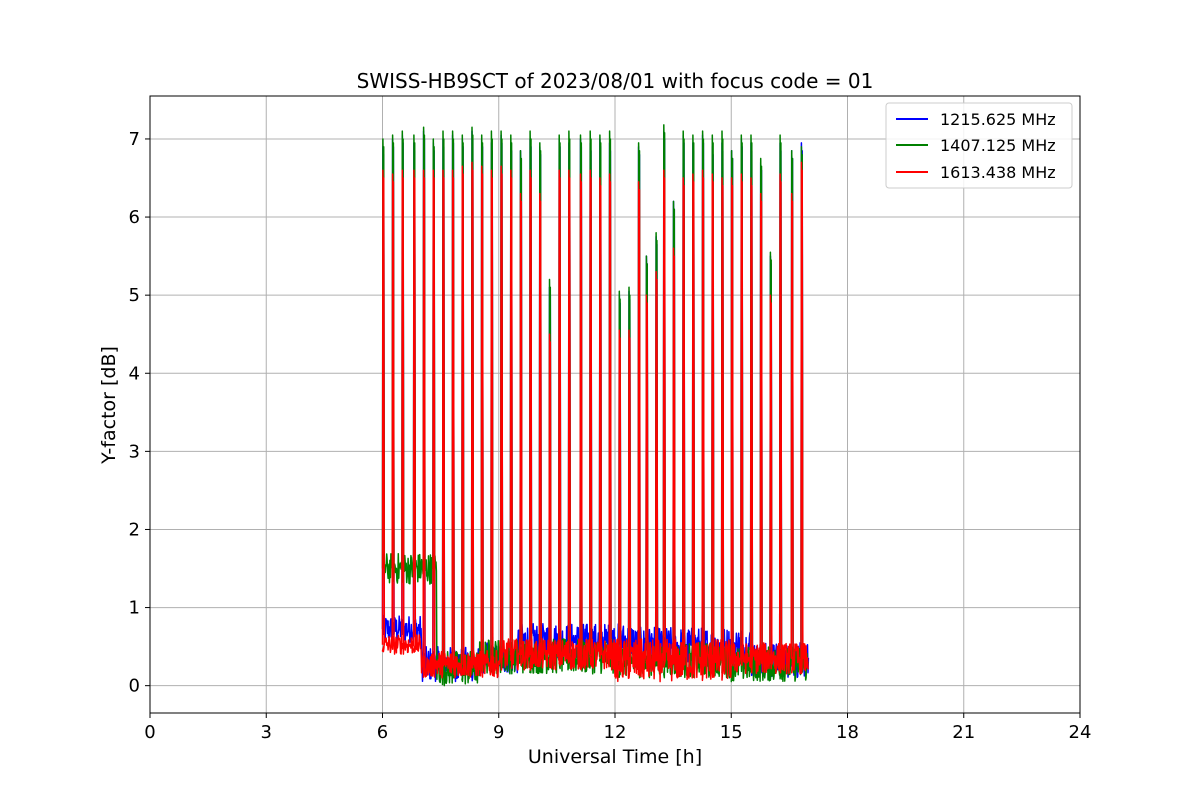  I want to click on legend-box, so click(979, 145).